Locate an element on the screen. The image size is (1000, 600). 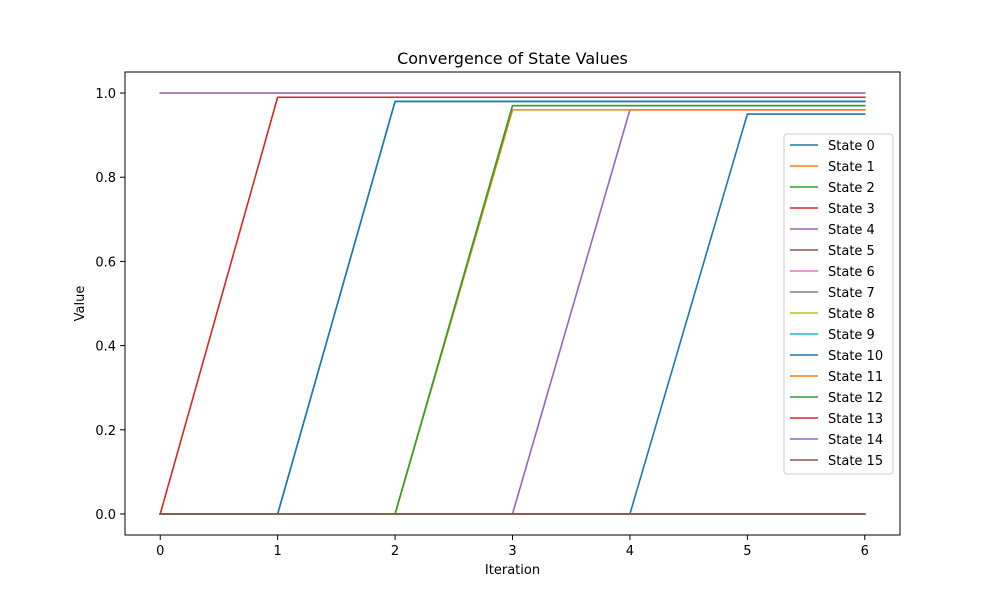
legend-label: State 15 is located at coordinates (855, 461).